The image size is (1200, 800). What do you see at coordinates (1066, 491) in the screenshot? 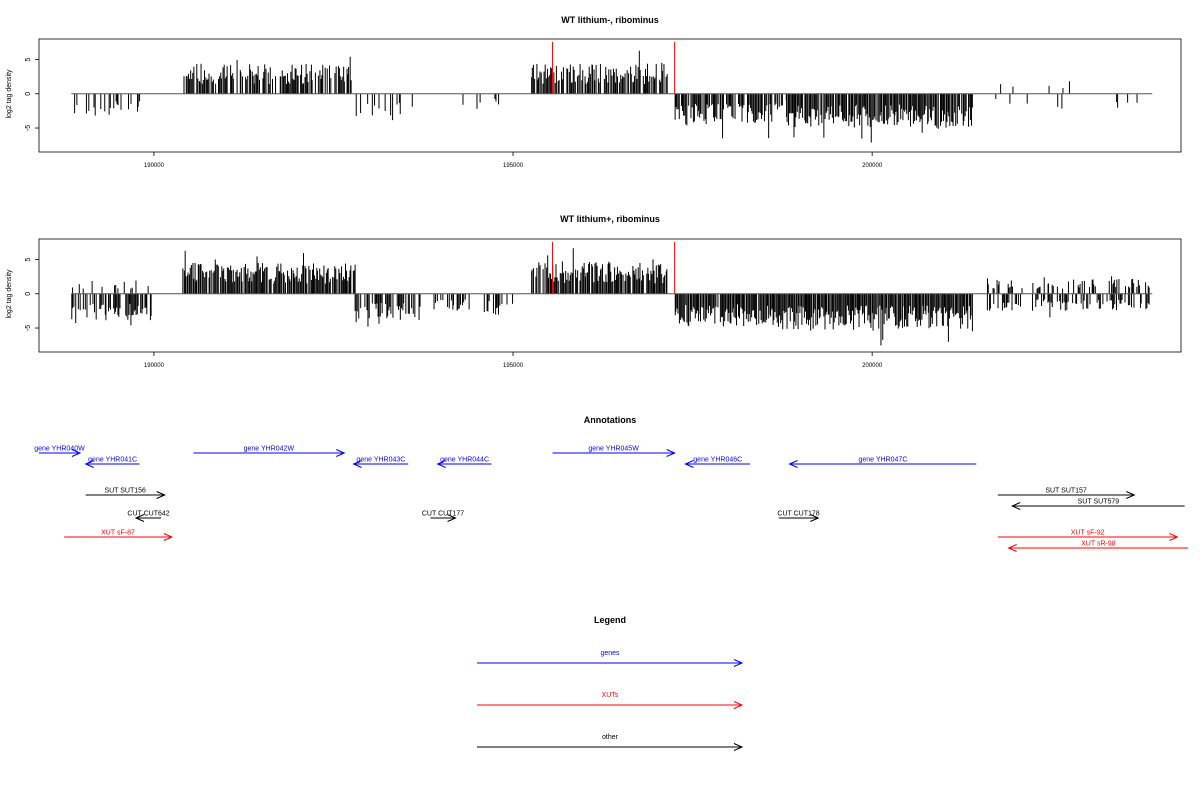
I see `annotation-label: SUT SUT157` at bounding box center [1066, 491].